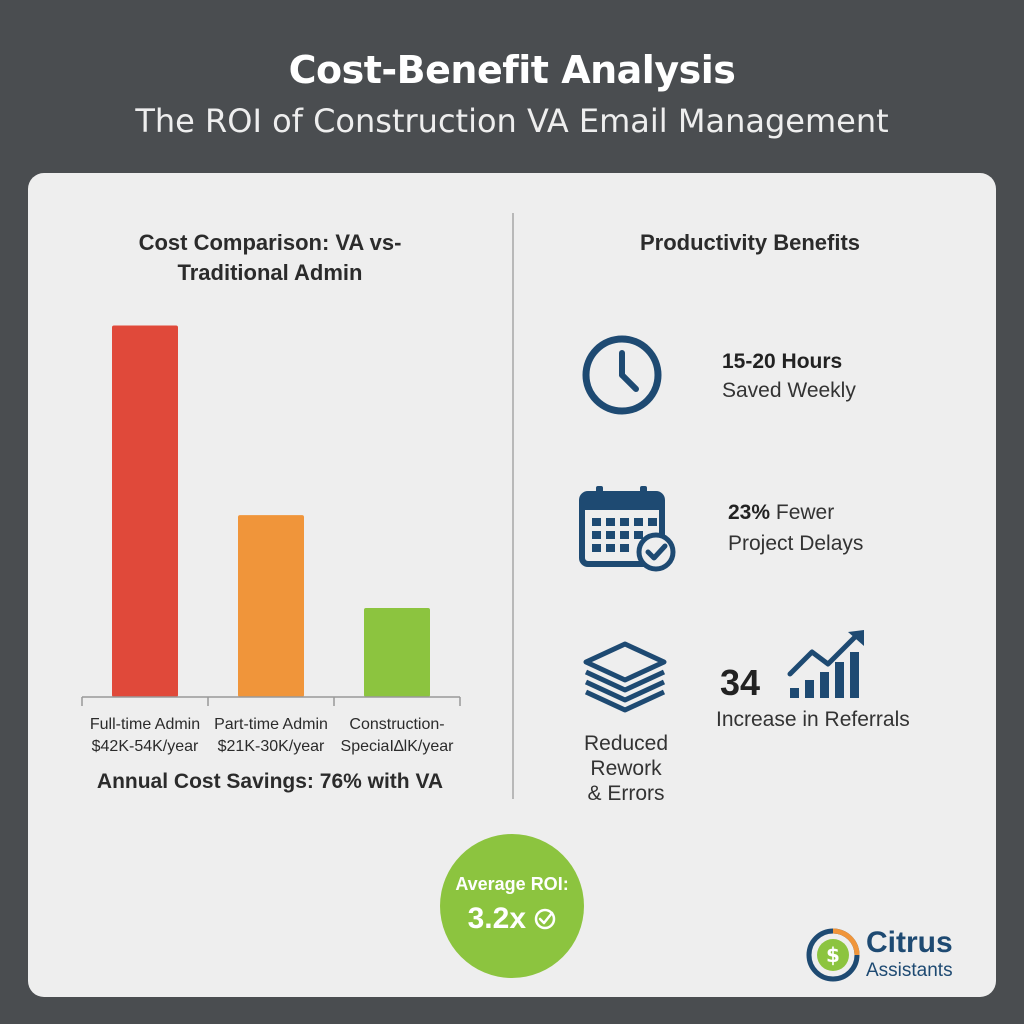 The height and width of the screenshot is (1024, 1024). Describe the element at coordinates (145, 736) in the screenshot. I see `category-label-0: Full-time Admin $42K-54K/year` at that location.